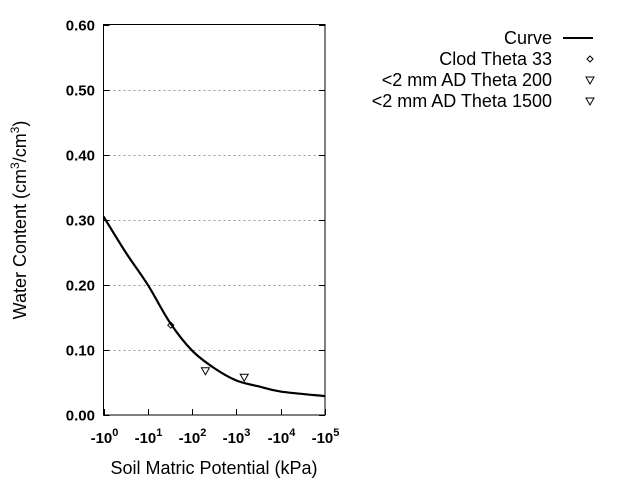  Describe the element at coordinates (80, 91) in the screenshot. I see `y-tick-label: 0.50` at that location.